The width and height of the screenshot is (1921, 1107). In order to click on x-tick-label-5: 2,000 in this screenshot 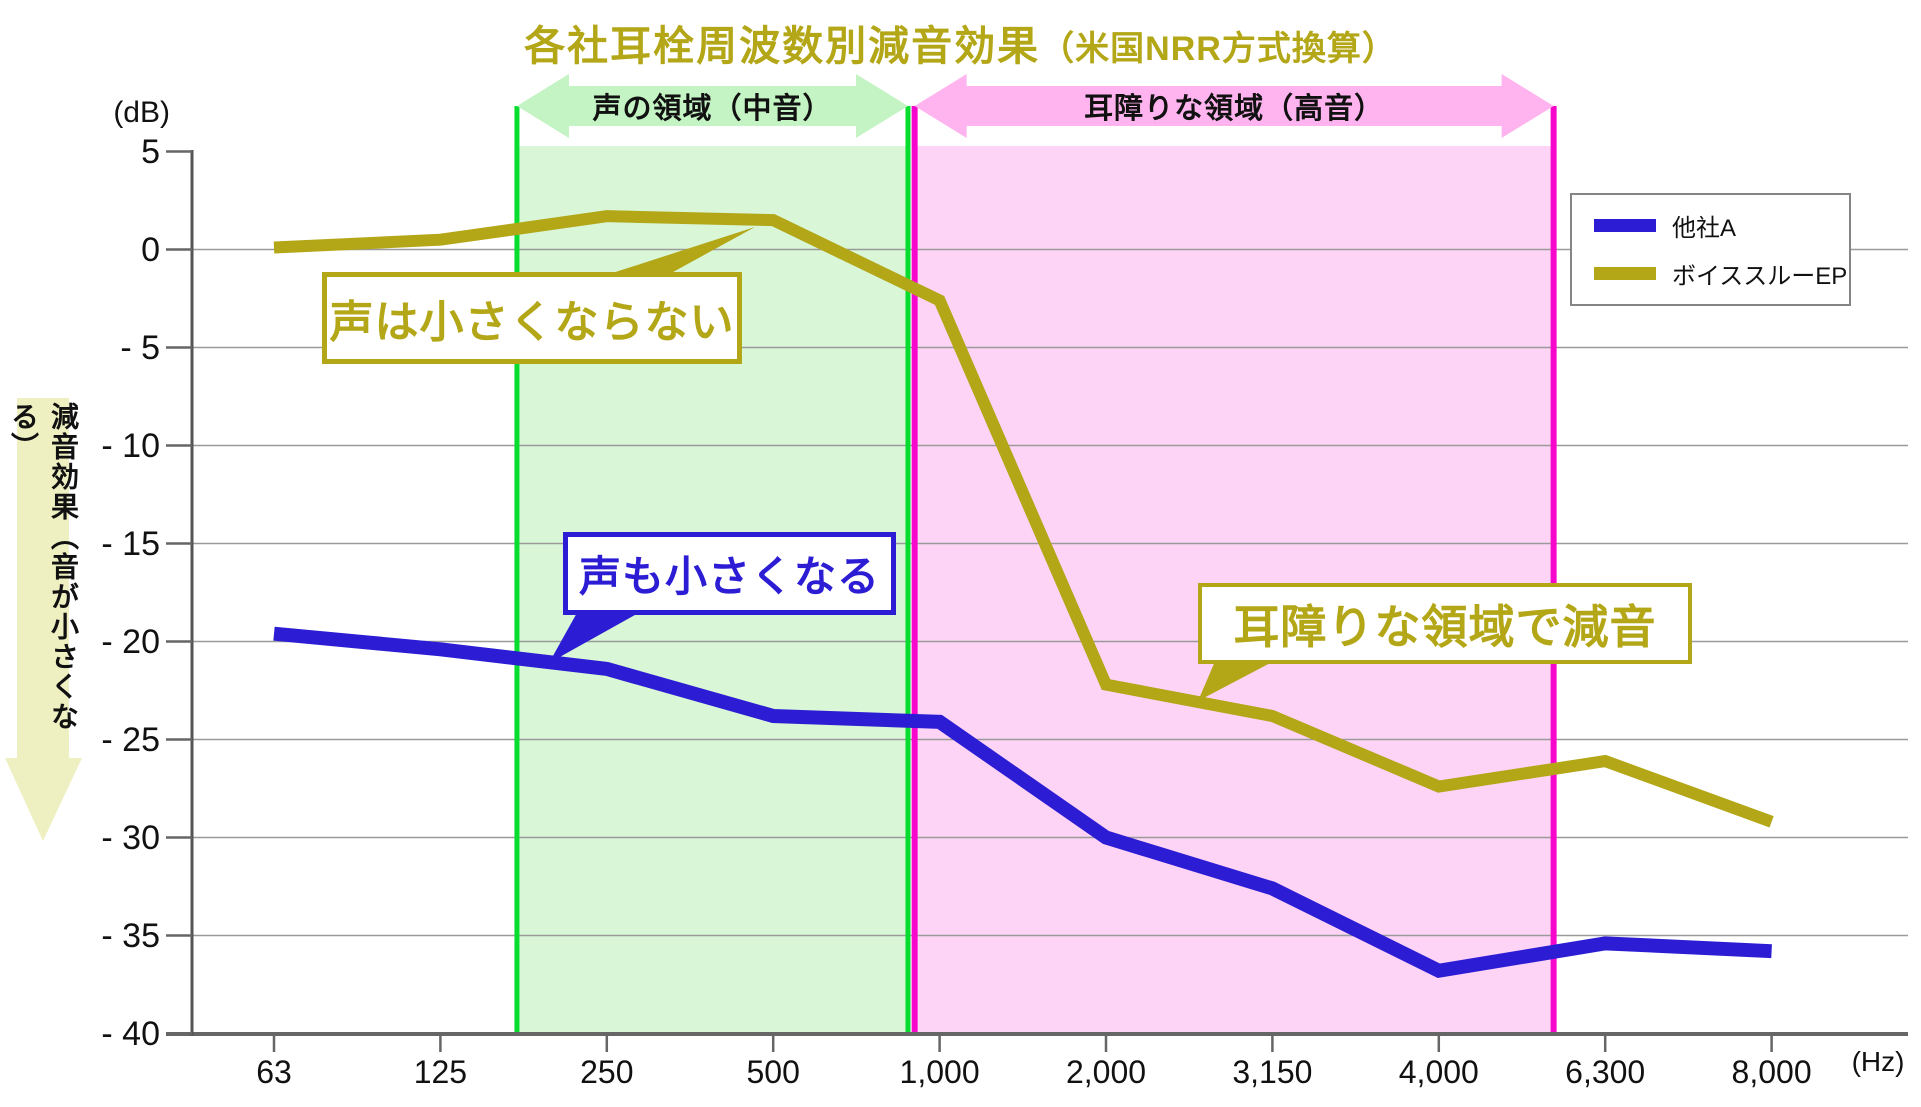, I will do `click(1106, 1072)`.